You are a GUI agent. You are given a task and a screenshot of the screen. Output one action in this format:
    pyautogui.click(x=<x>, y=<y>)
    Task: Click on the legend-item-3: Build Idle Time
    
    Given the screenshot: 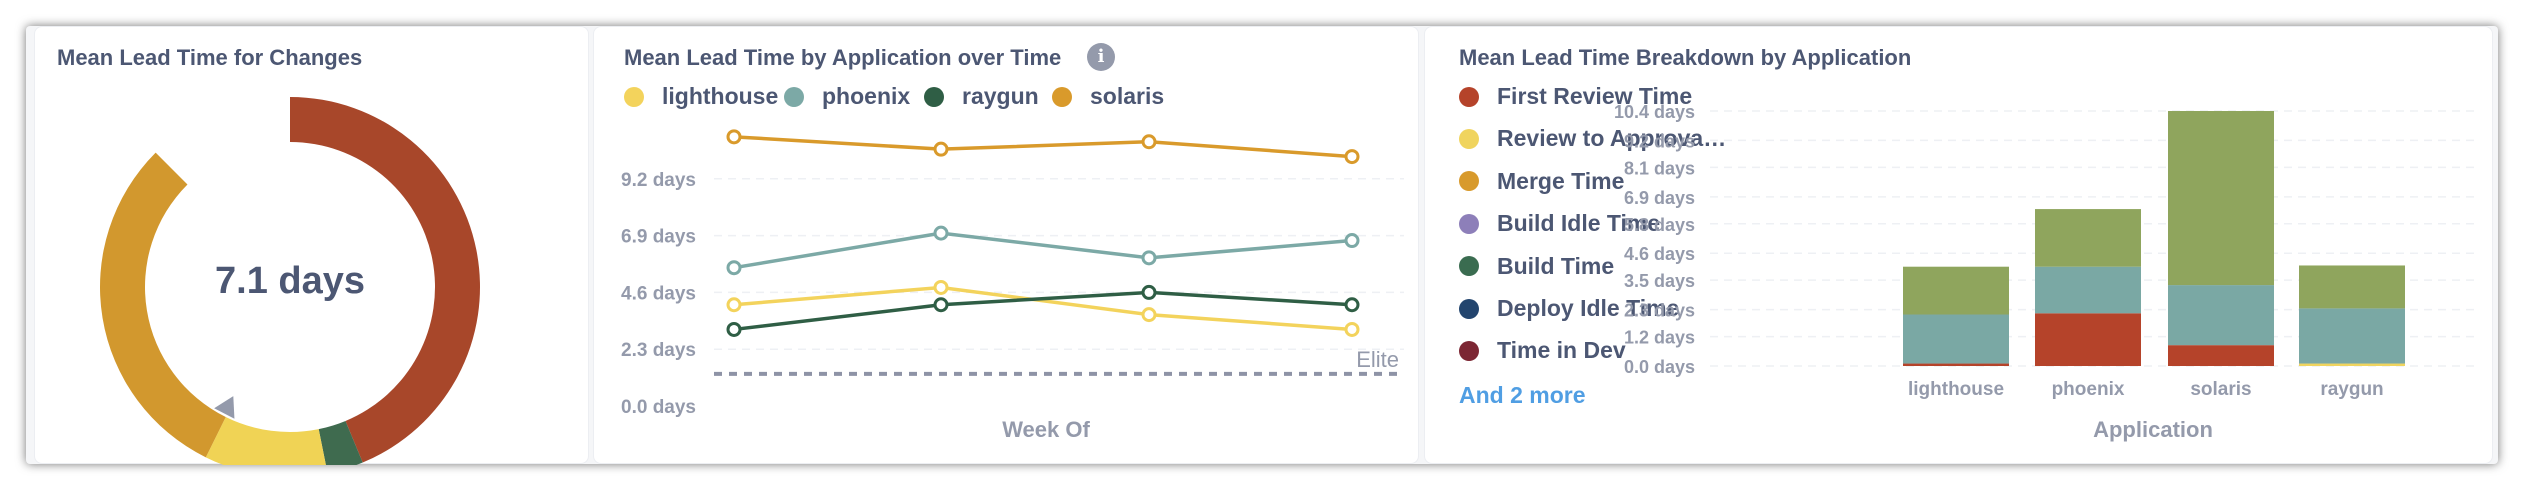 What is the action you would take?
    pyautogui.click(x=1559, y=223)
    